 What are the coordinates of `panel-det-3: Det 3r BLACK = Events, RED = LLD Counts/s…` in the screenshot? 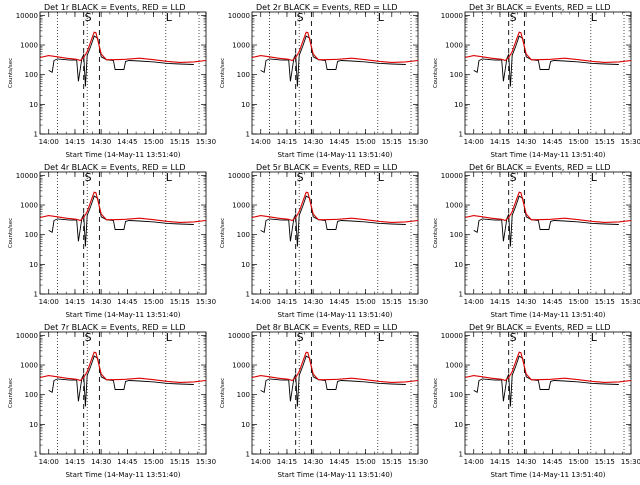 It's located at (536, 81).